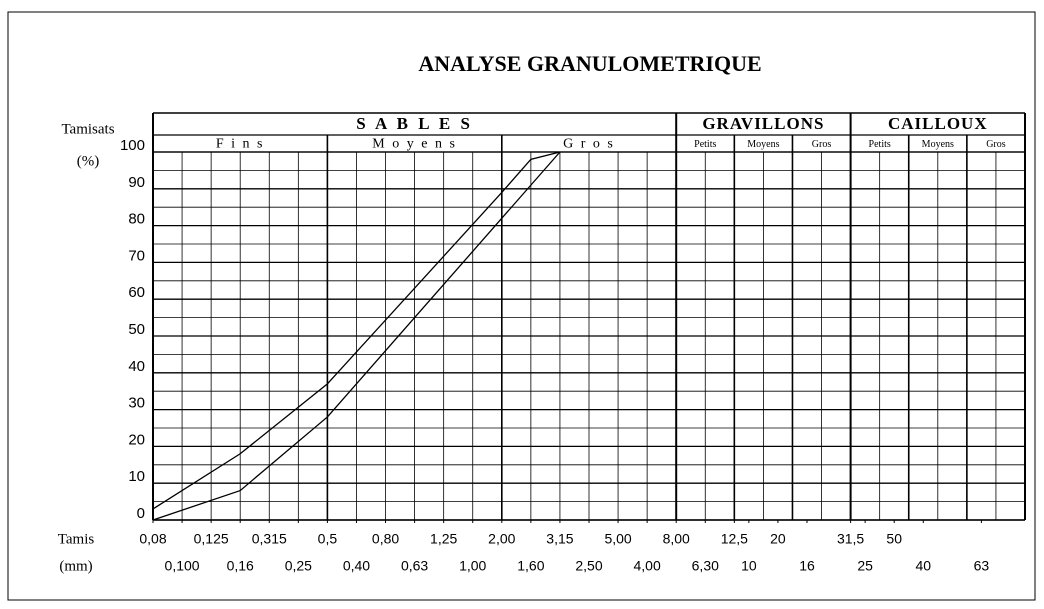 This screenshot has width=1044, height=609. I want to click on x-tick-label: 25, so click(865, 566).